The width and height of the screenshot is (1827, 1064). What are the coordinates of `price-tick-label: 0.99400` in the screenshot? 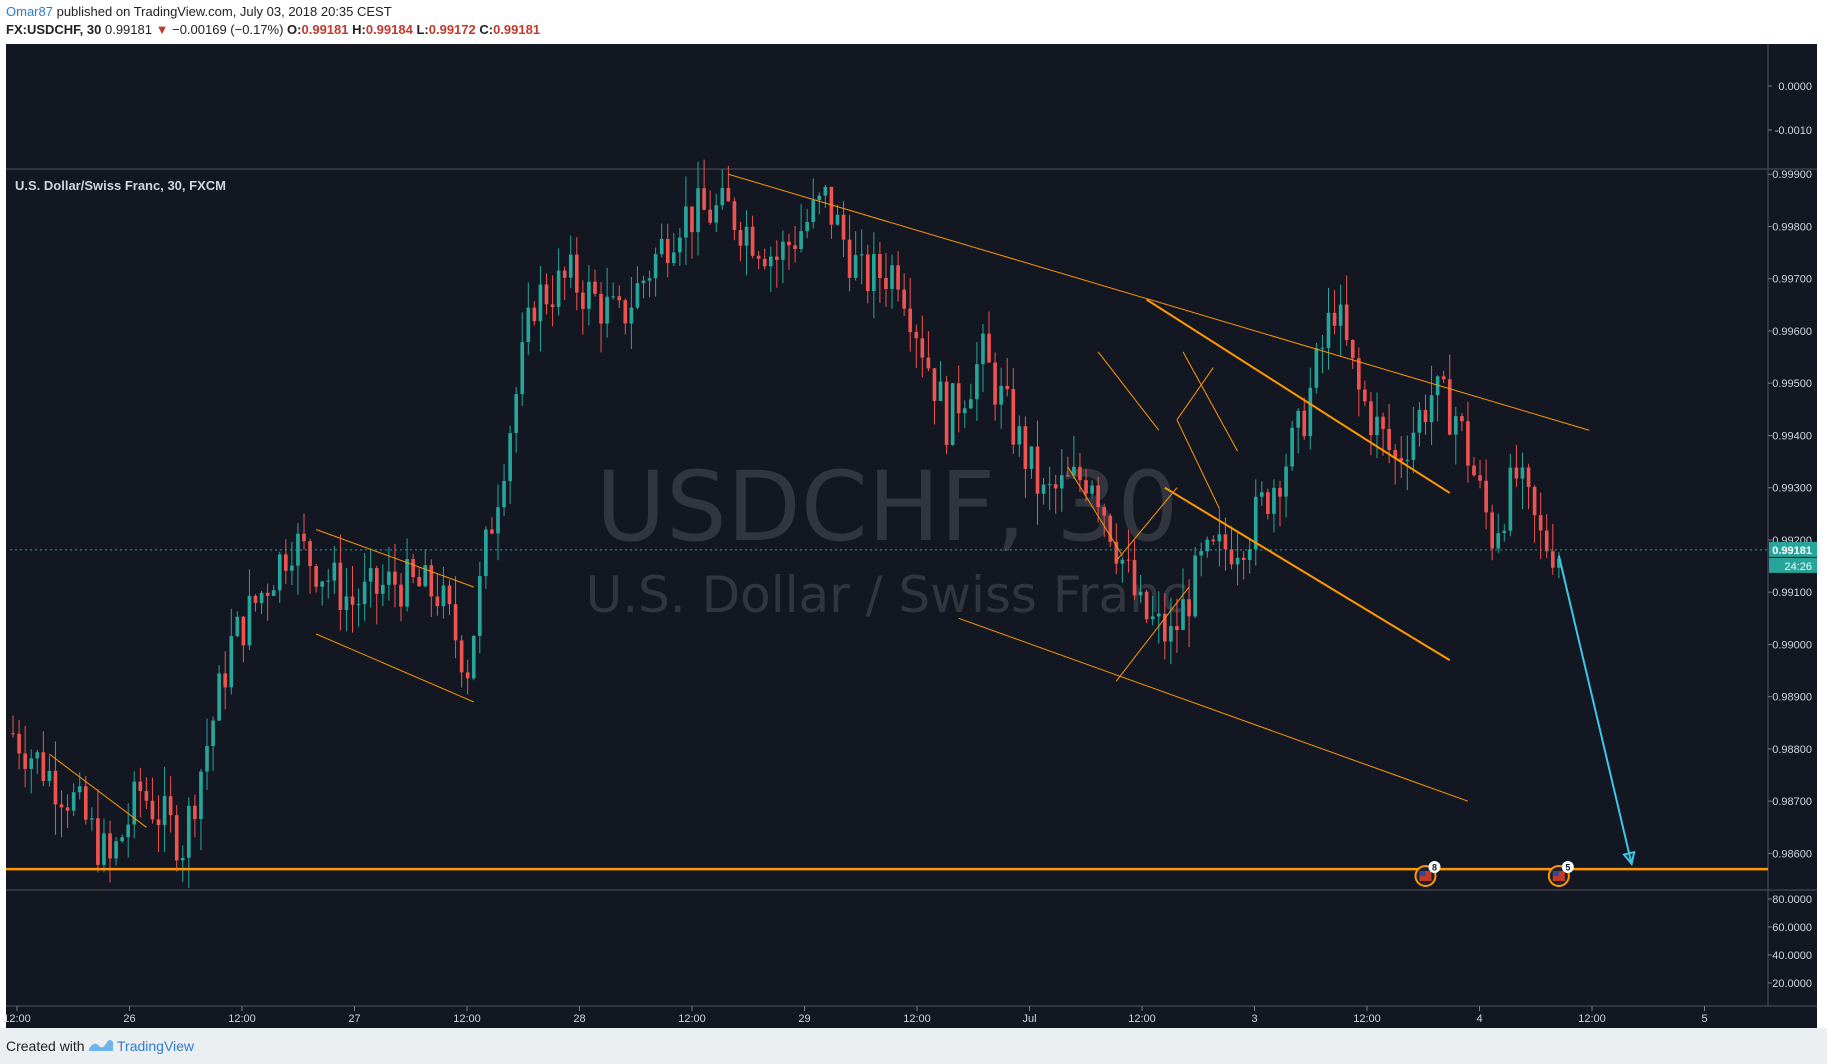 It's located at (1792, 436).